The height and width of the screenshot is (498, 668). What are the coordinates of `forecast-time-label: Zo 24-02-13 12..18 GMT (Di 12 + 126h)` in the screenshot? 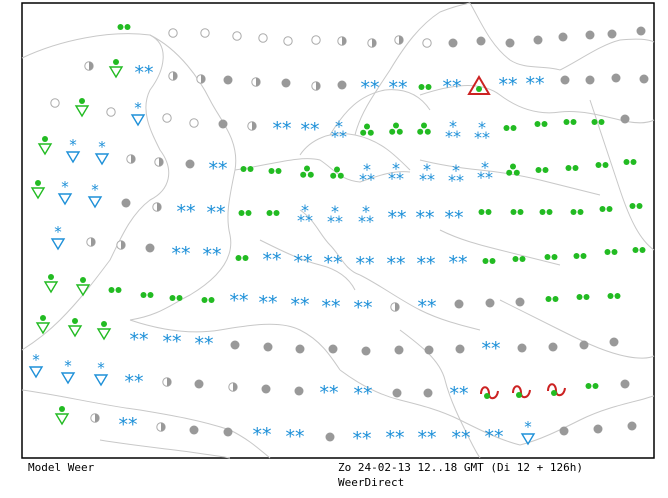 It's located at (461, 467).